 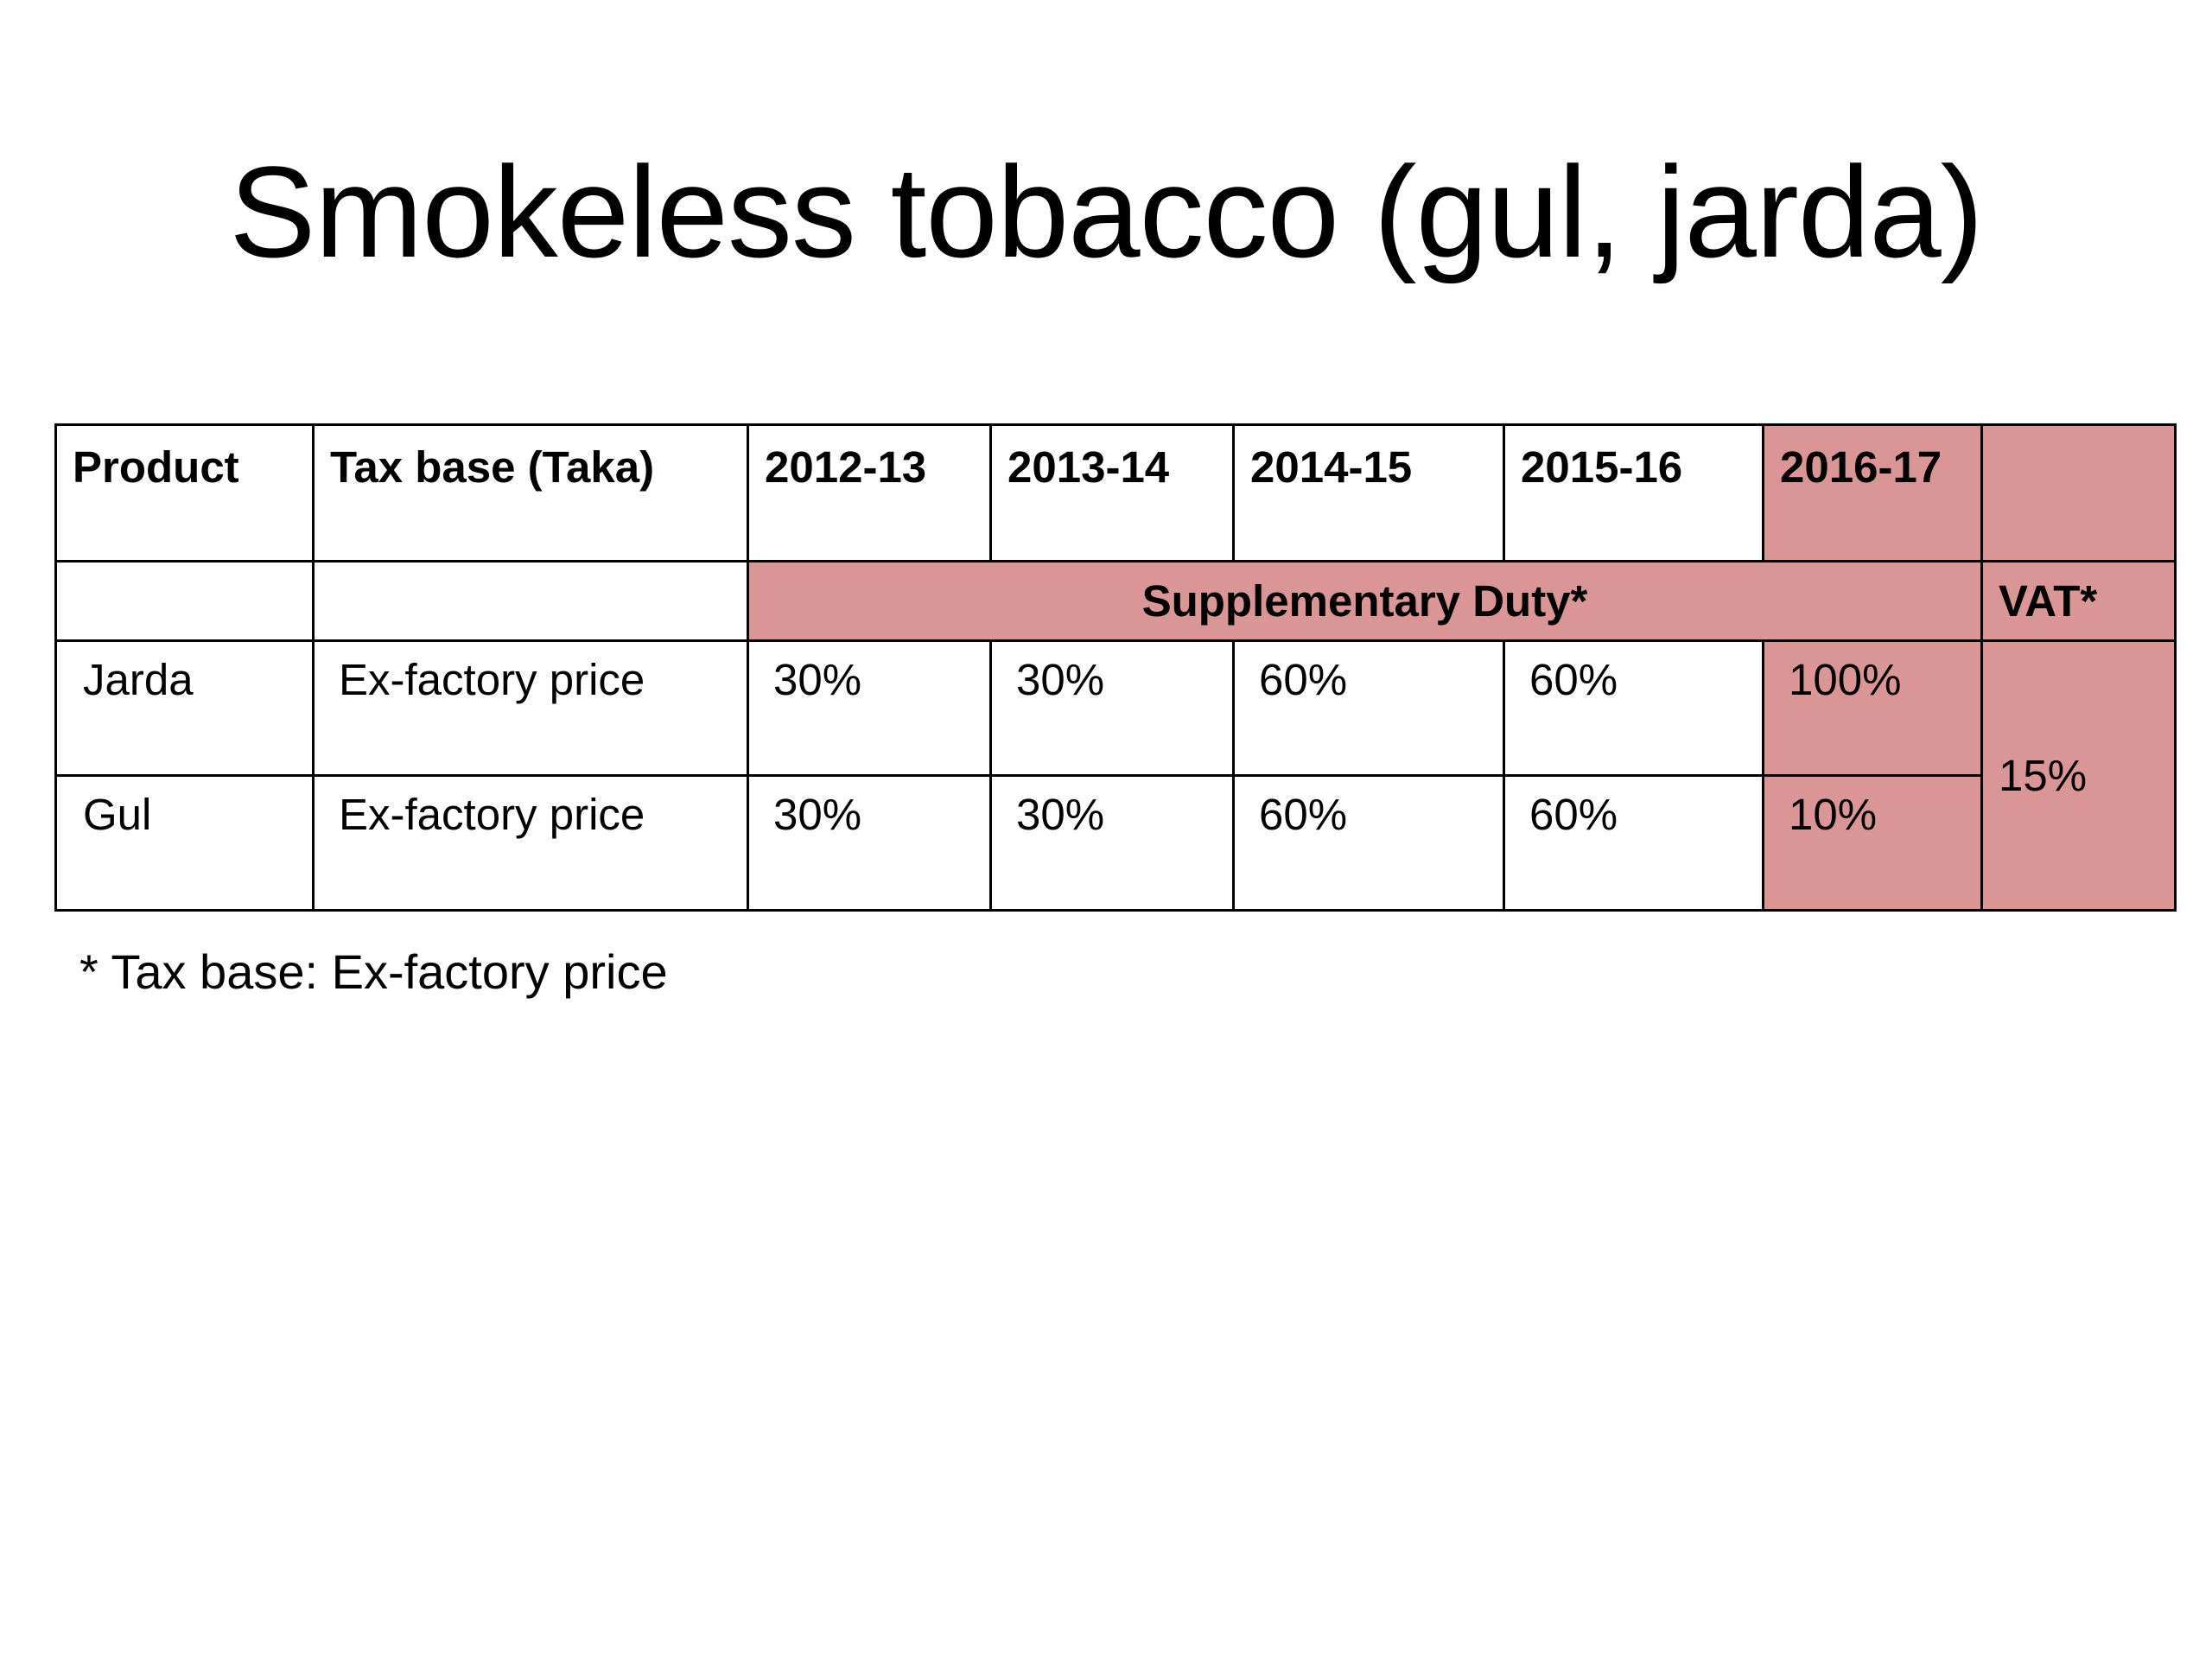 What do you see at coordinates (1112, 493) in the screenshot?
I see `header-year-2013-14: 2013-14` at bounding box center [1112, 493].